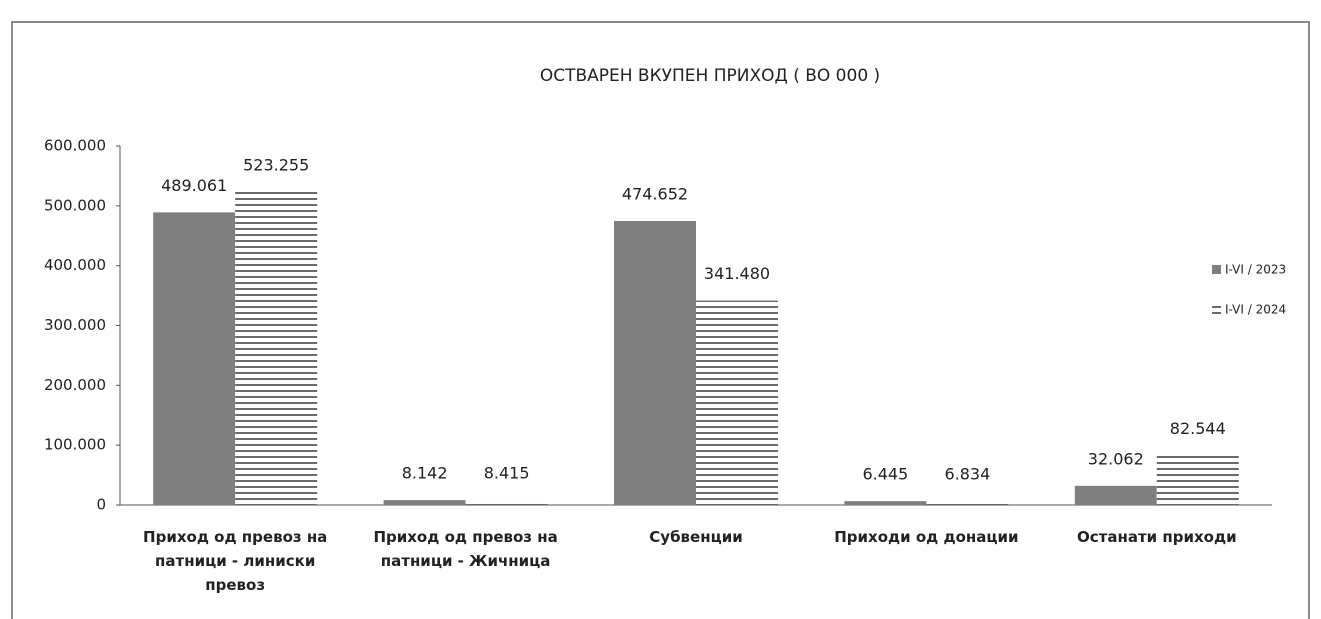 This screenshot has width=1321, height=619. I want to click on data-label: 32.062, so click(1116, 458).